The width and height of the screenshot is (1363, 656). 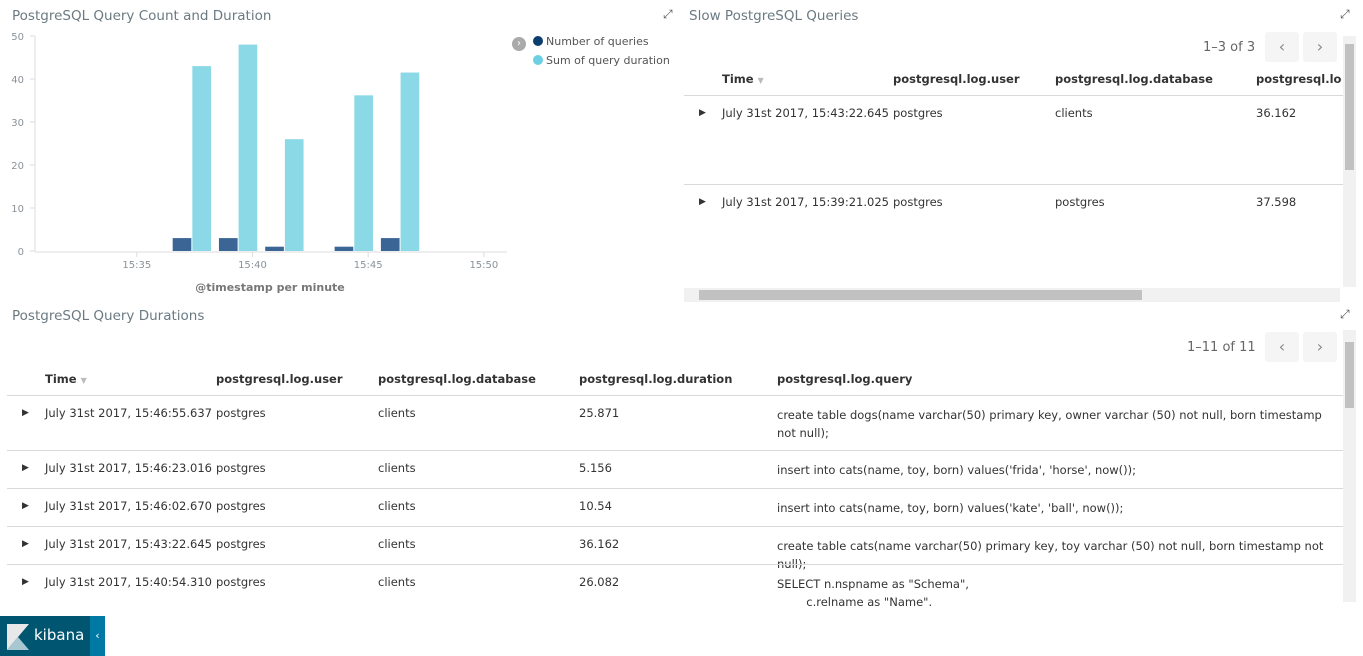 What do you see at coordinates (805, 113) in the screenshot?
I see `table-cell: July 31st 2017, 15:43:22.645` at bounding box center [805, 113].